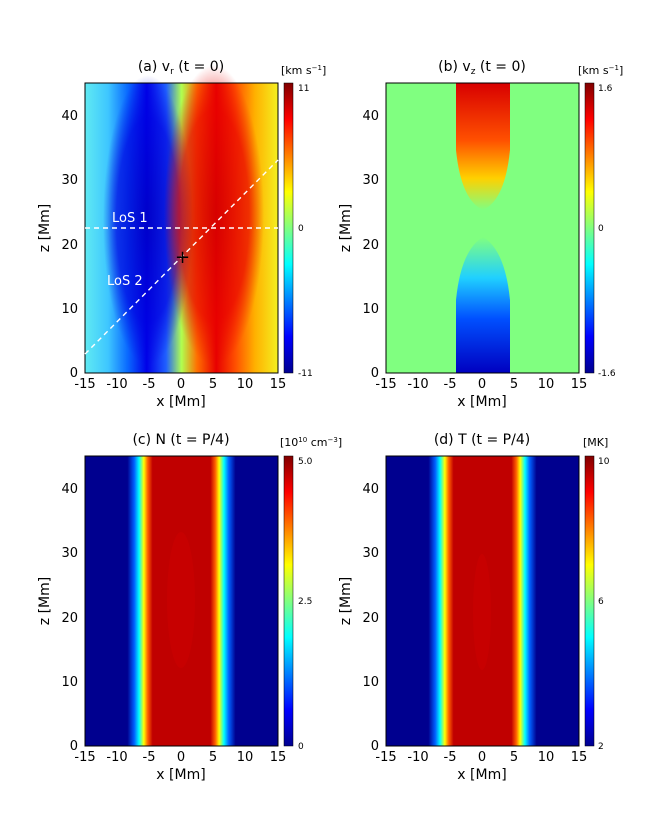 This screenshot has height=830, width=664. Describe the element at coordinates (181, 68) in the screenshot. I see `panel-a-title: (a) vr (t = 0)` at that location.